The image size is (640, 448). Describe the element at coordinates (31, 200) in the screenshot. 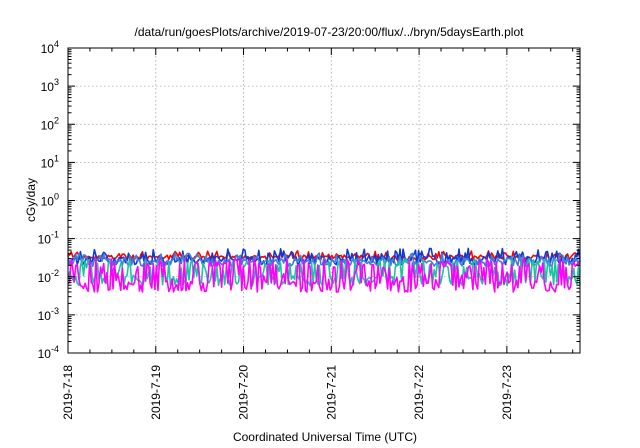

I see `y-axis-label: cGy/day` at that location.